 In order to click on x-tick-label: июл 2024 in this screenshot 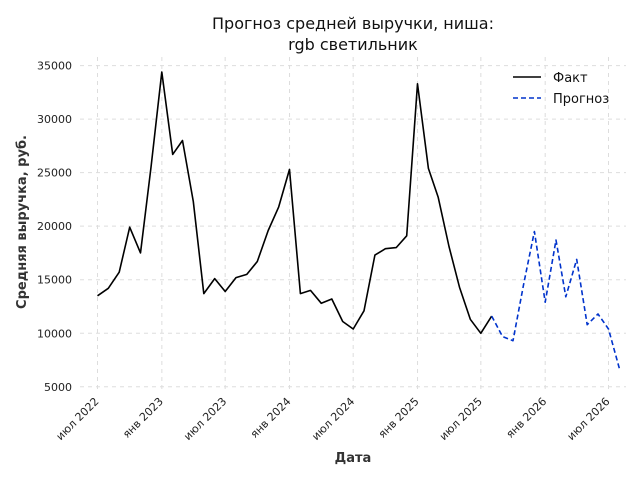, I will do `click(333, 419)`.